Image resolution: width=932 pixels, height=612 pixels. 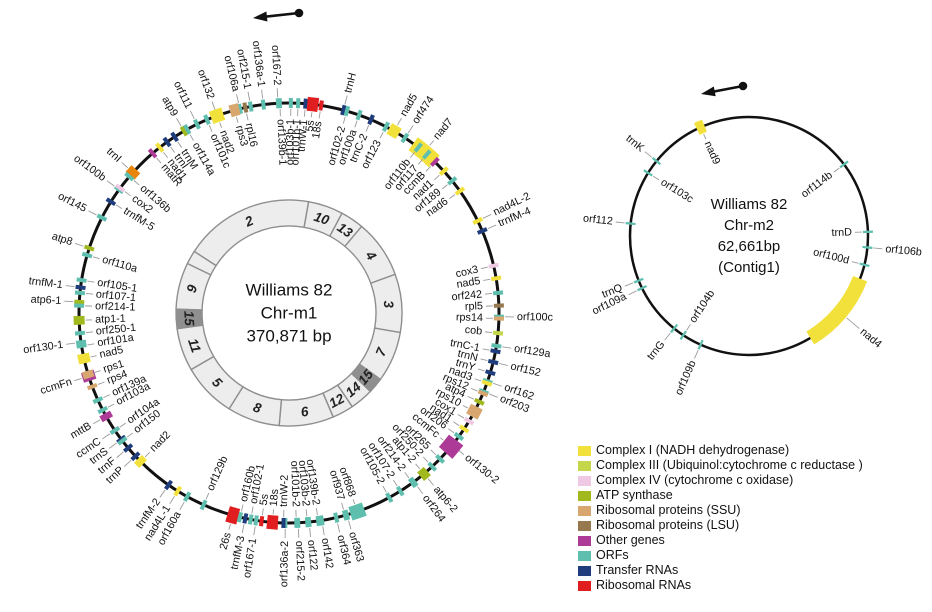 I want to click on legend-item-c1: Complex I (NADH dehydrogenase), so click(x=720, y=450).